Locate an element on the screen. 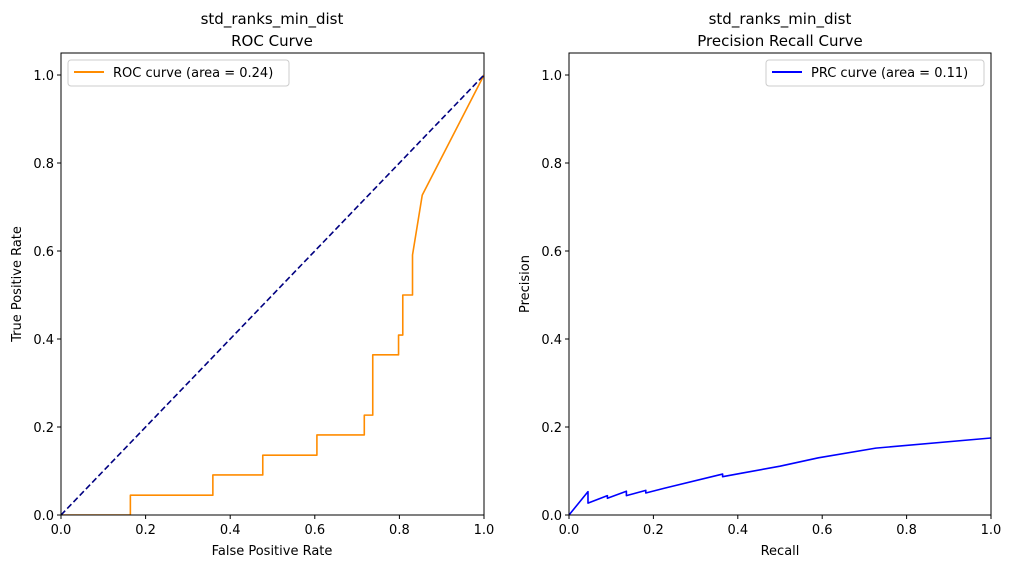 The image size is (1012, 568). roc-x-axis-label: False Positive Rate is located at coordinates (272, 551).